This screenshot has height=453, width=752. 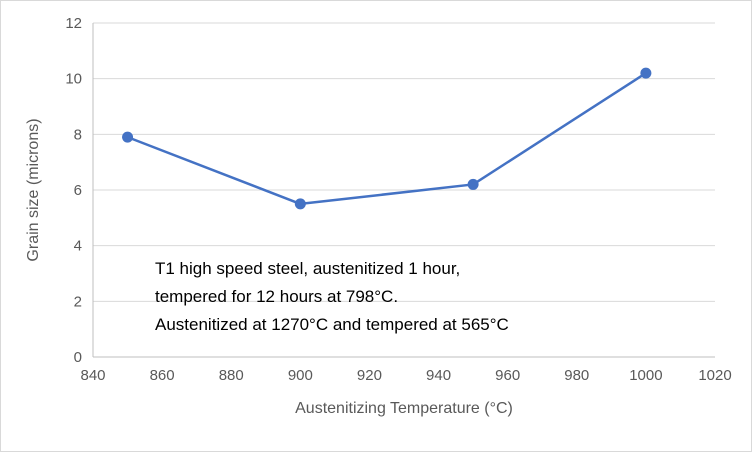 What do you see at coordinates (162, 375) in the screenshot?
I see `x-tick-label: 860` at bounding box center [162, 375].